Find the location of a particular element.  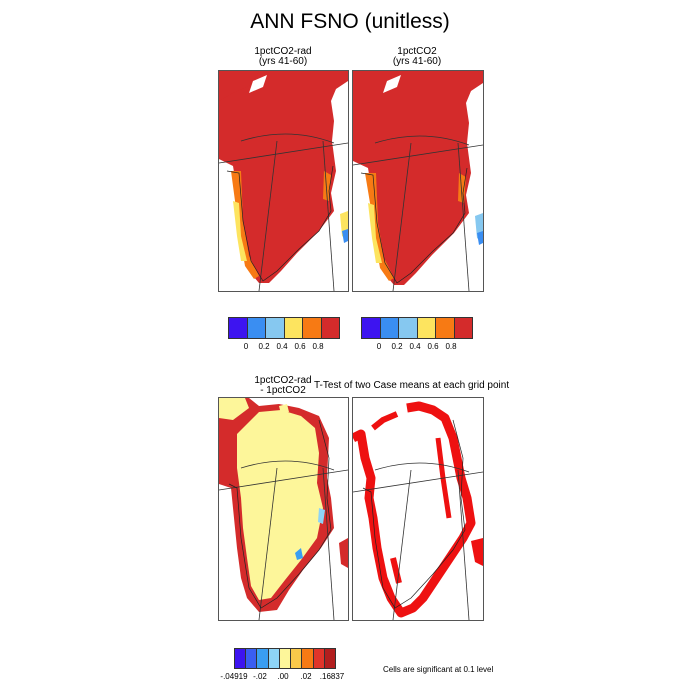

colorbar-diff-label: .02 is located at coordinates (306, 676).